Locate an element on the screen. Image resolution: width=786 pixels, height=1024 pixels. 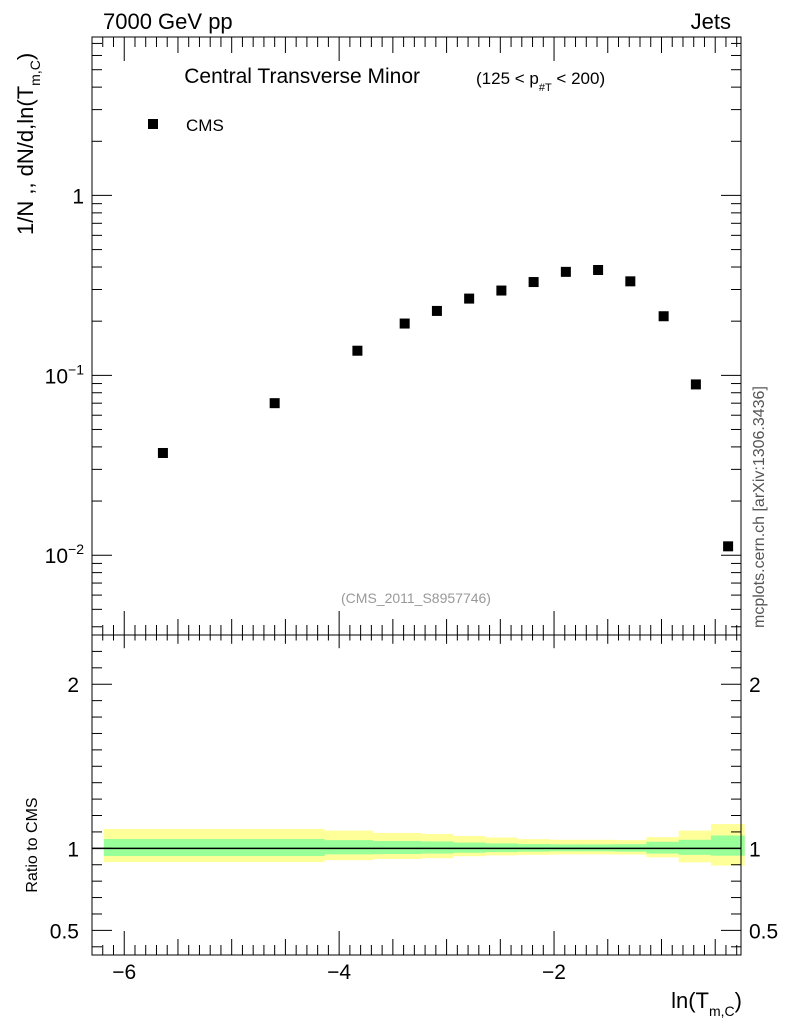
ratio-xtick-label: −6 is located at coordinates (124, 972).